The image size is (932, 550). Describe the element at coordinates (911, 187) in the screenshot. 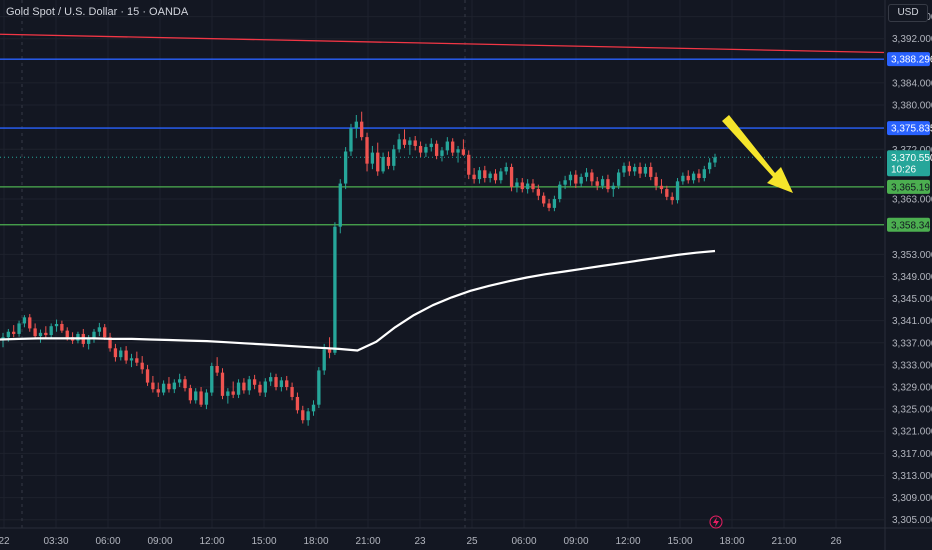

I see `level-price-tag: 3,365.194` at that location.